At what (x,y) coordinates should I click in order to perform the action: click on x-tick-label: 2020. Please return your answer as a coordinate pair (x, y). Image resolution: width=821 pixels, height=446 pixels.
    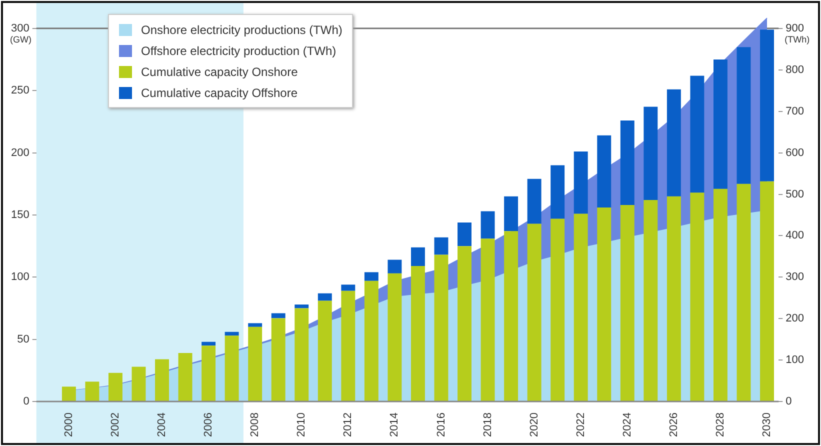
    Looking at the image, I should click on (534, 425).